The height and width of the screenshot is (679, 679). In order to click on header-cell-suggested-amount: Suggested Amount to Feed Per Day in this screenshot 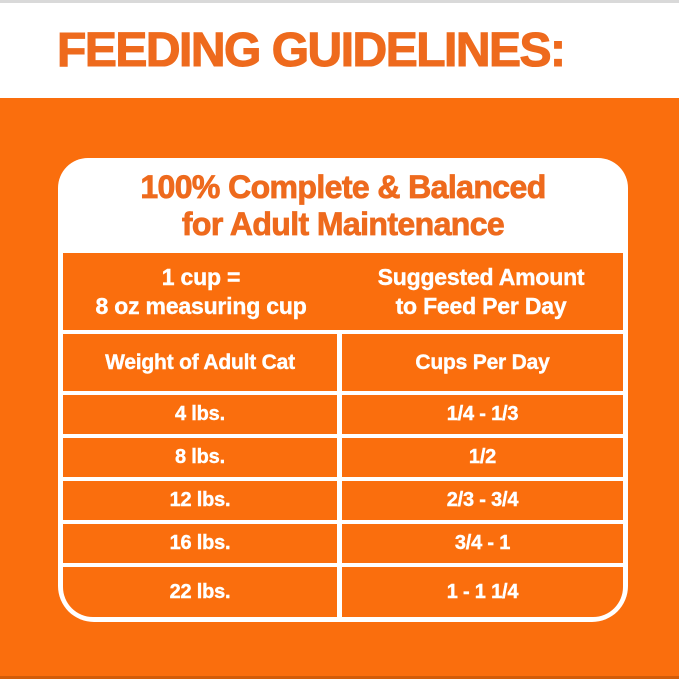, I will do `click(481, 291)`.